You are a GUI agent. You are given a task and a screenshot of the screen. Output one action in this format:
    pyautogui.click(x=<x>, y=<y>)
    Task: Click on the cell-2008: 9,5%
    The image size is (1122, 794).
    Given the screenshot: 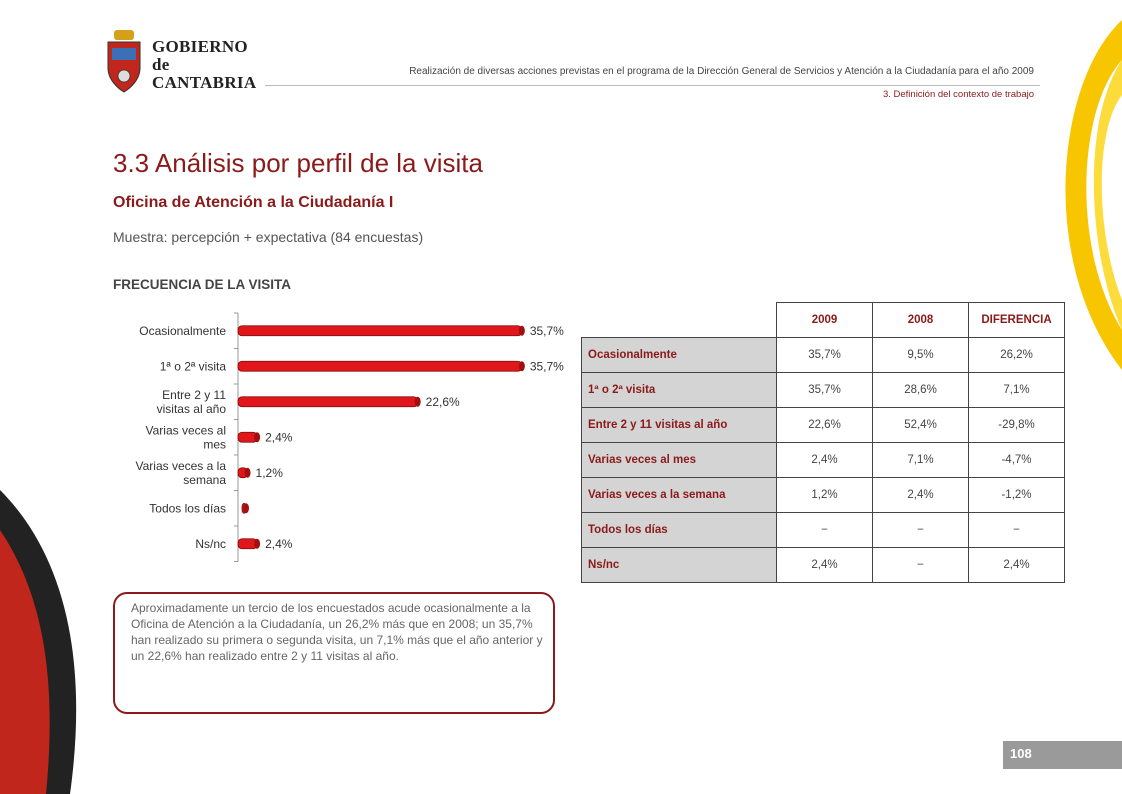 What is the action you would take?
    pyautogui.click(x=920, y=355)
    